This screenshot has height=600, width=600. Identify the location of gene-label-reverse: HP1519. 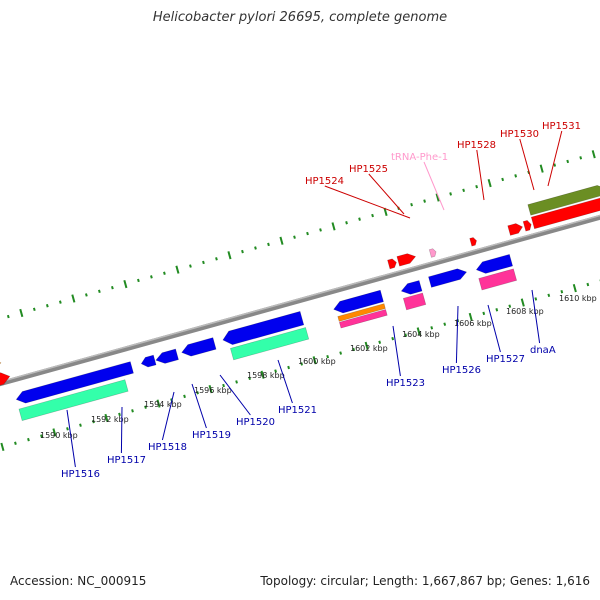
(211, 435).